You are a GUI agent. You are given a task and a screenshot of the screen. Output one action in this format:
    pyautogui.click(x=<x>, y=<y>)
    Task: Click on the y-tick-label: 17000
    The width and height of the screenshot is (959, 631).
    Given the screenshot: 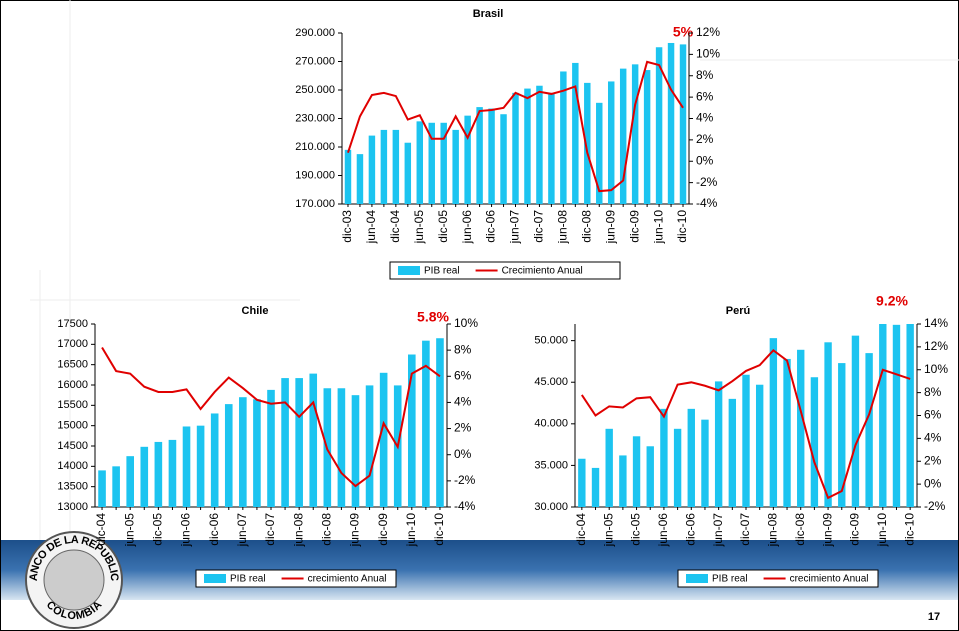 What is the action you would take?
    pyautogui.click(x=72, y=344)
    